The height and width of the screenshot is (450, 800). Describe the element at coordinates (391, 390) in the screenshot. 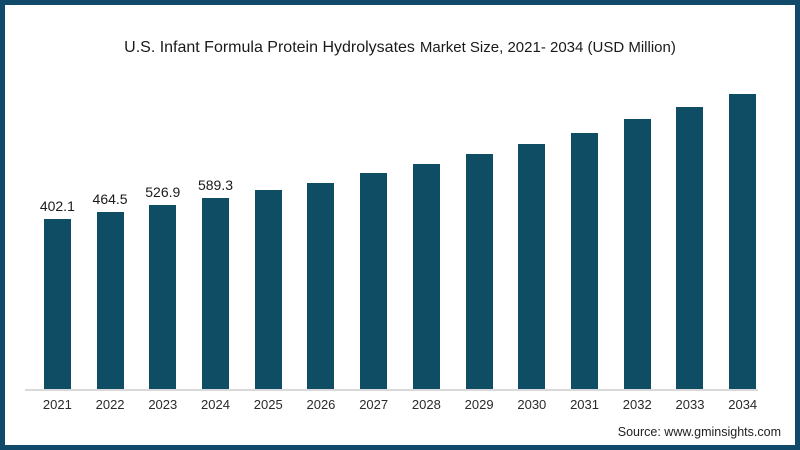

I see `x-axis-line` at that location.